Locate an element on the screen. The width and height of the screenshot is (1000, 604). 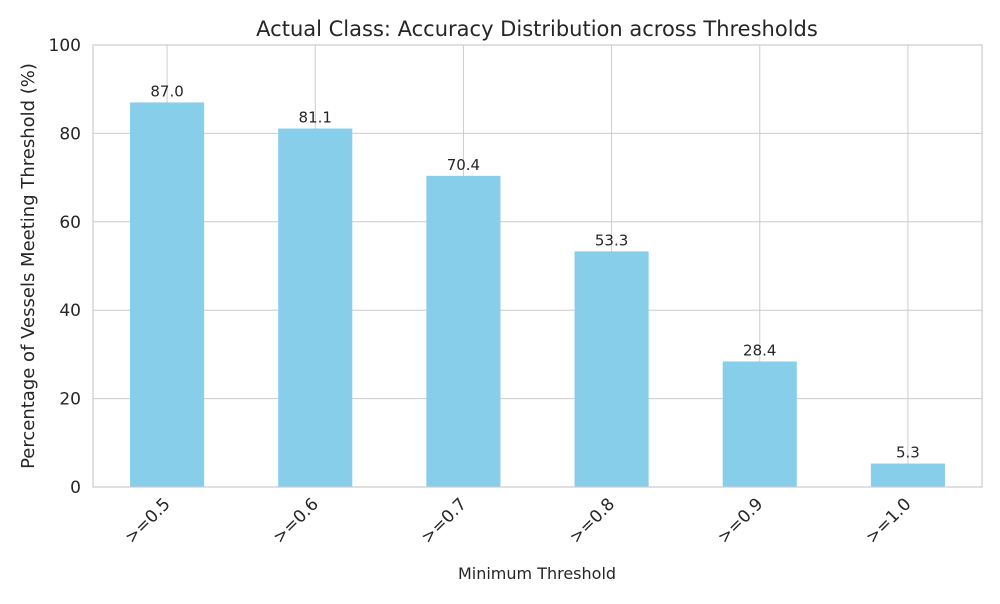
x-axis-label: Minimum Threshold is located at coordinates (537, 573).